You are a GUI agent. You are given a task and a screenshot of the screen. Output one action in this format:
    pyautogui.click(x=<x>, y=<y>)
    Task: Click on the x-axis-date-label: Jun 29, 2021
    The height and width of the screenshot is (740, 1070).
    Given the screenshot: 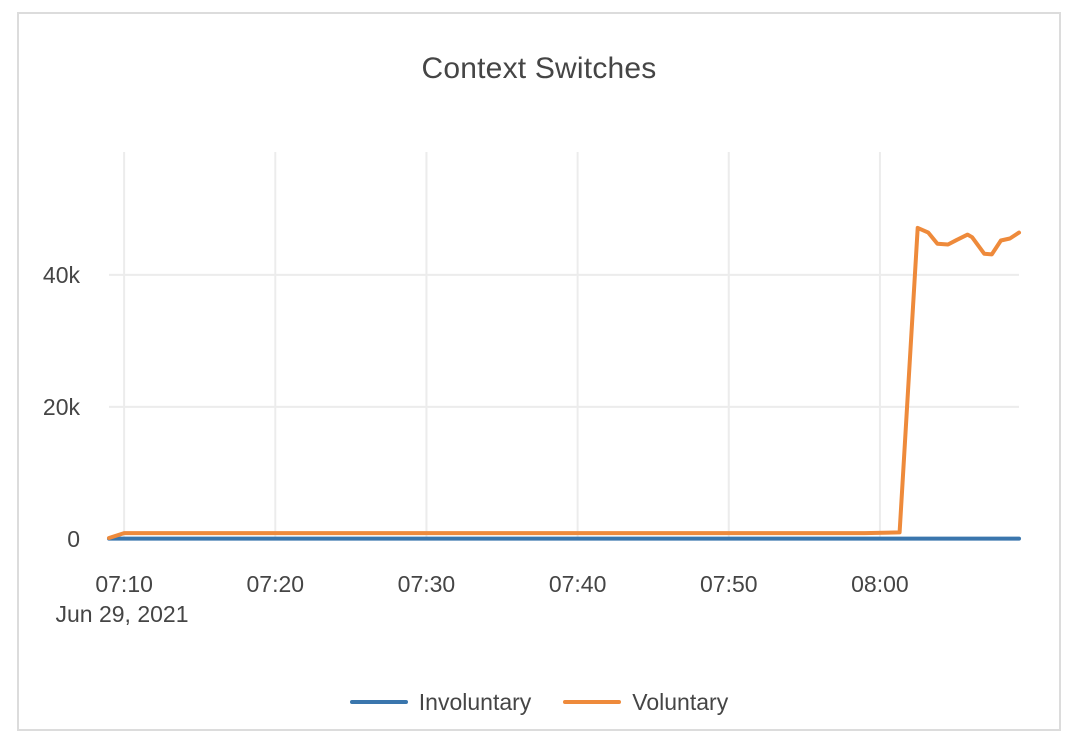 What is the action you would take?
    pyautogui.click(x=121, y=614)
    